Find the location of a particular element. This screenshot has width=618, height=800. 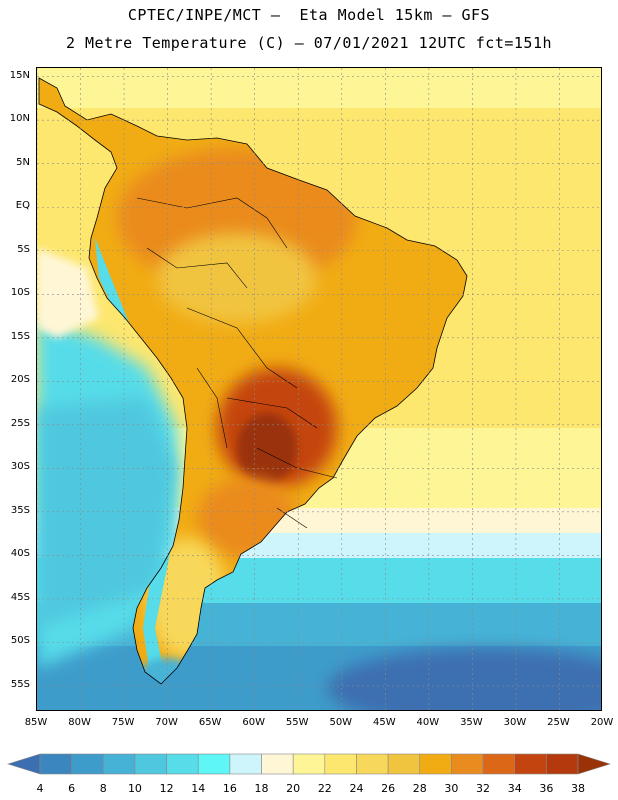

land-amazon-cooler is located at coordinates (237, 278).